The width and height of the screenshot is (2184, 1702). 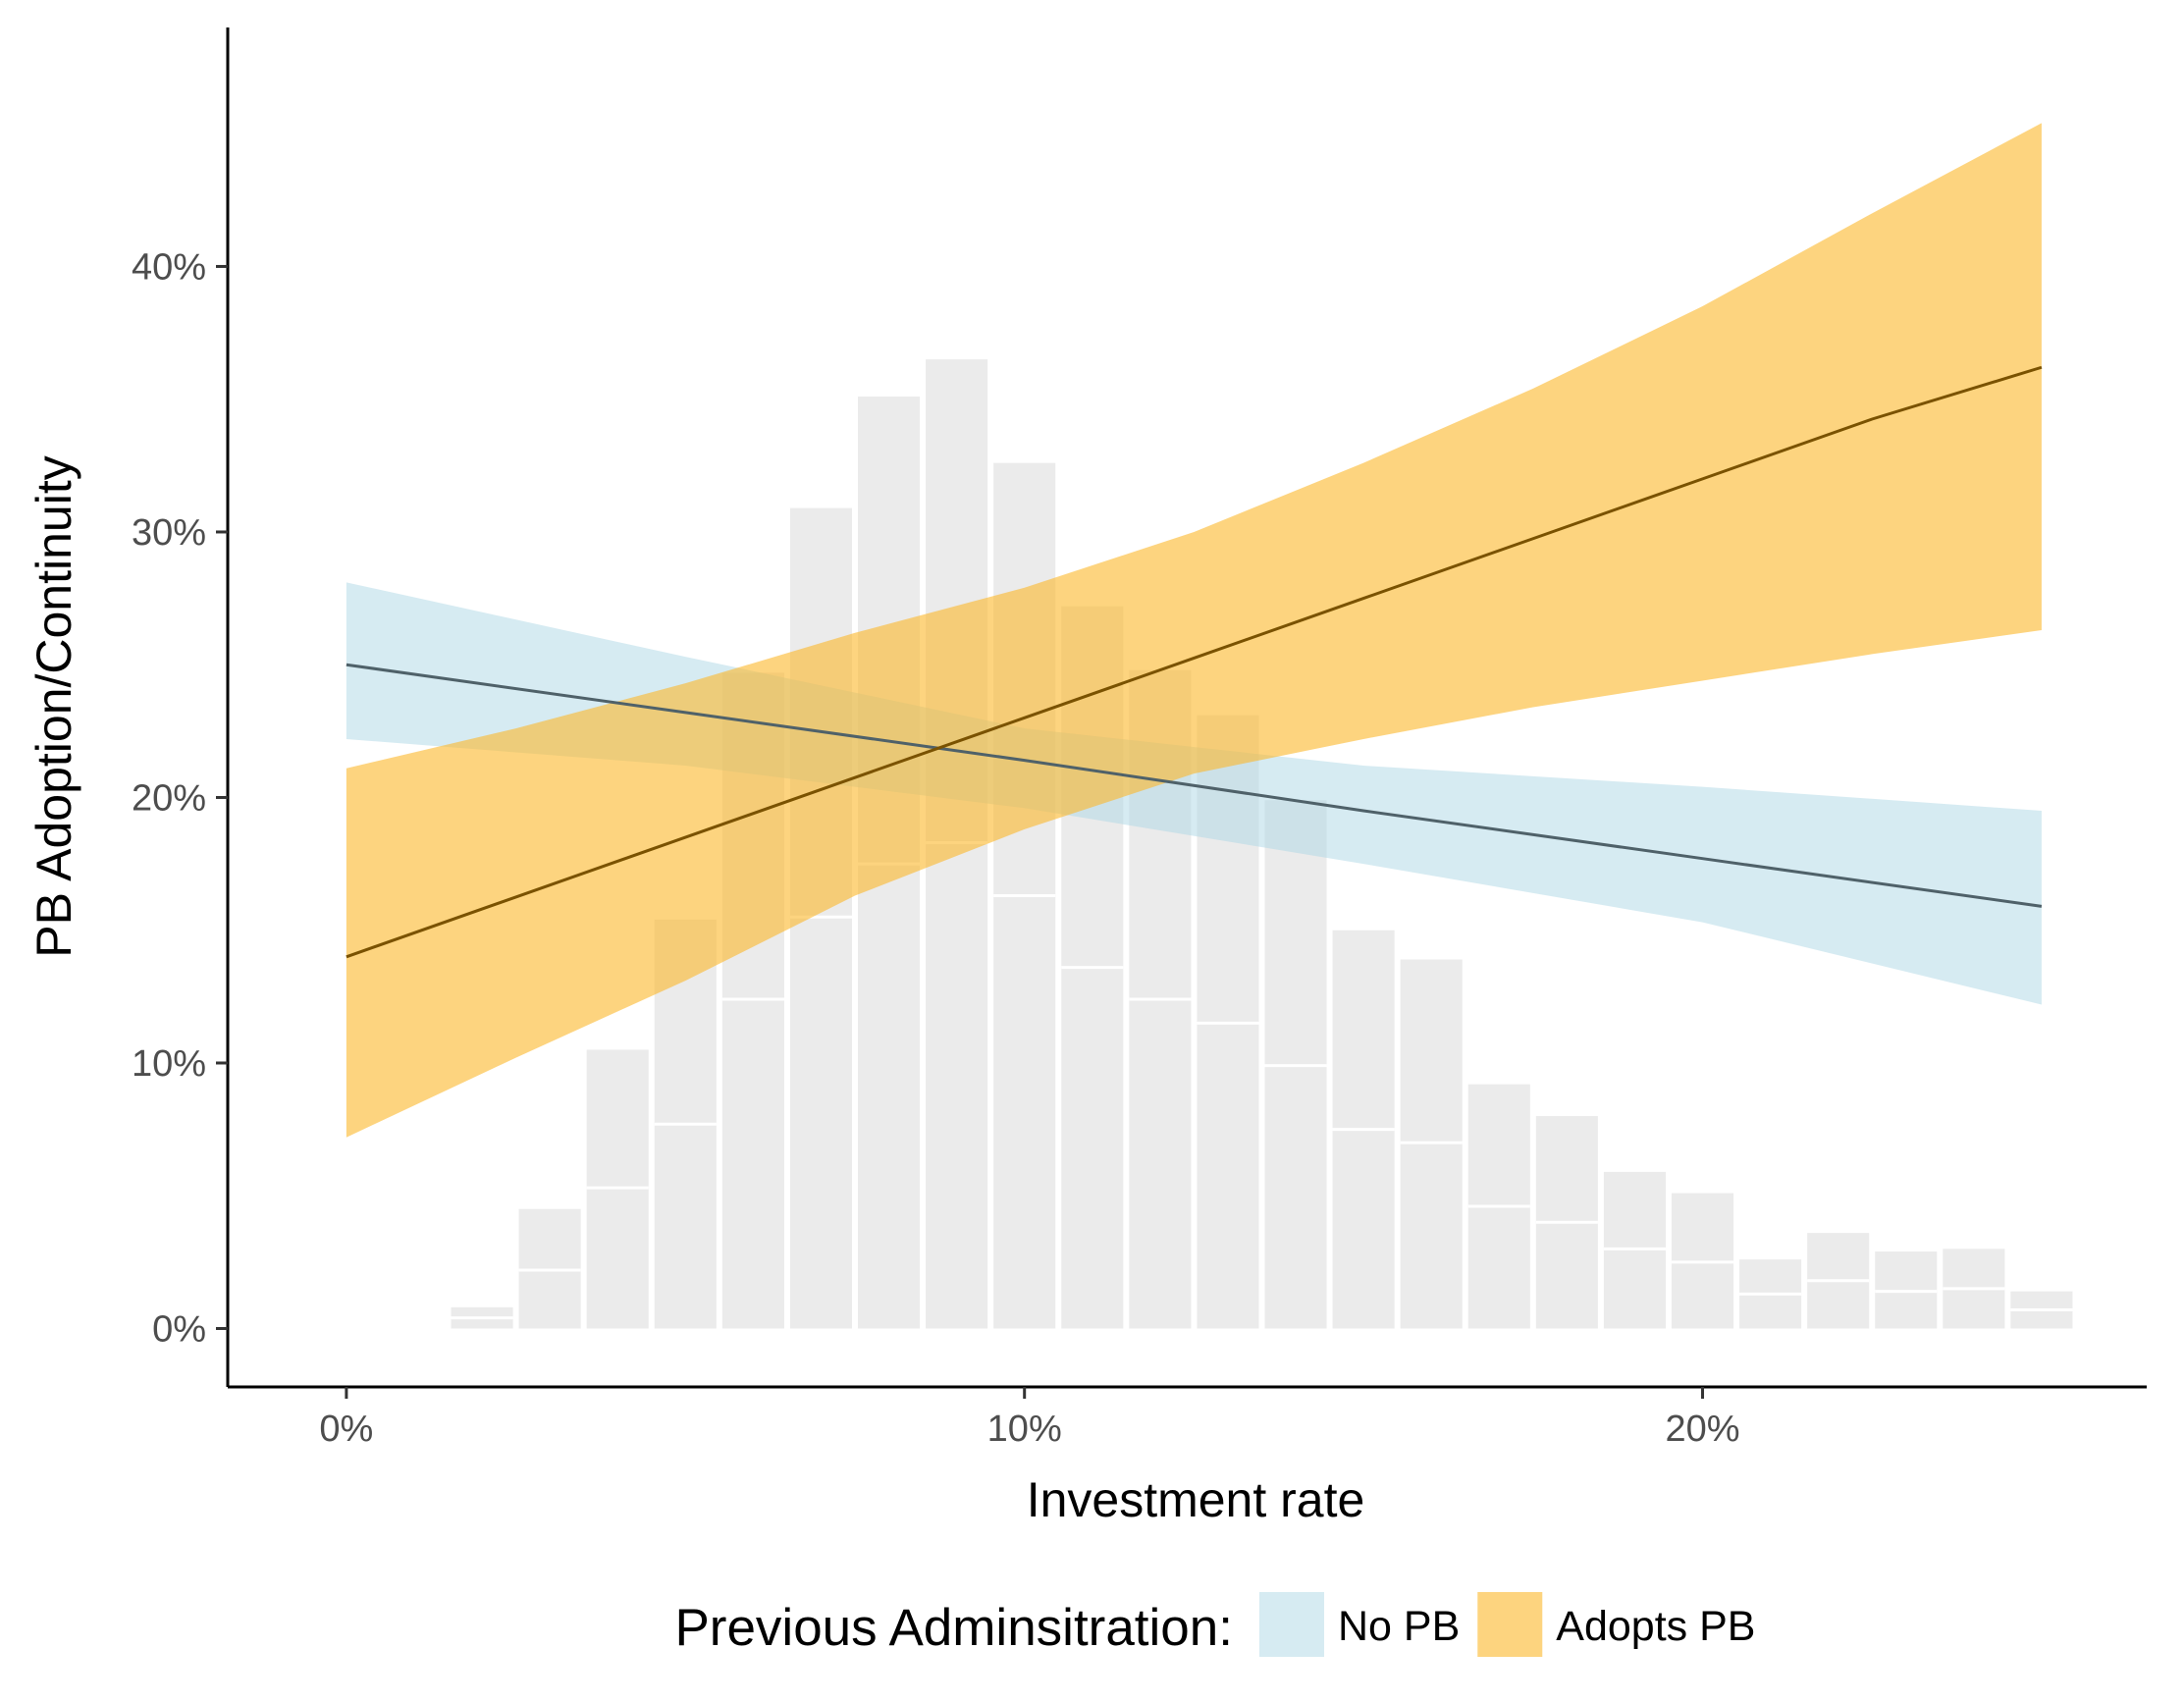 What do you see at coordinates (1024, 1429) in the screenshot?
I see `x-tick-label: 10%` at bounding box center [1024, 1429].